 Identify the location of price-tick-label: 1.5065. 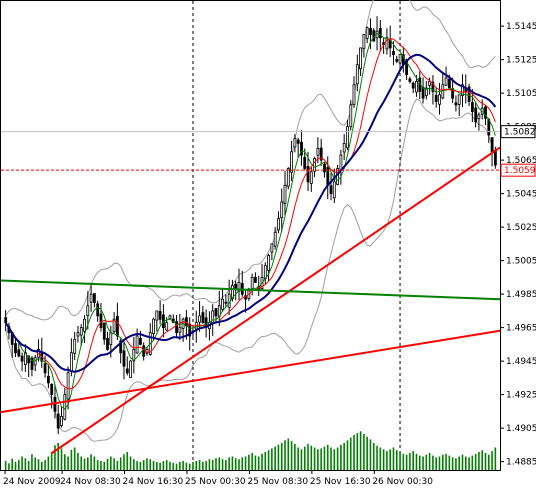
(521, 161).